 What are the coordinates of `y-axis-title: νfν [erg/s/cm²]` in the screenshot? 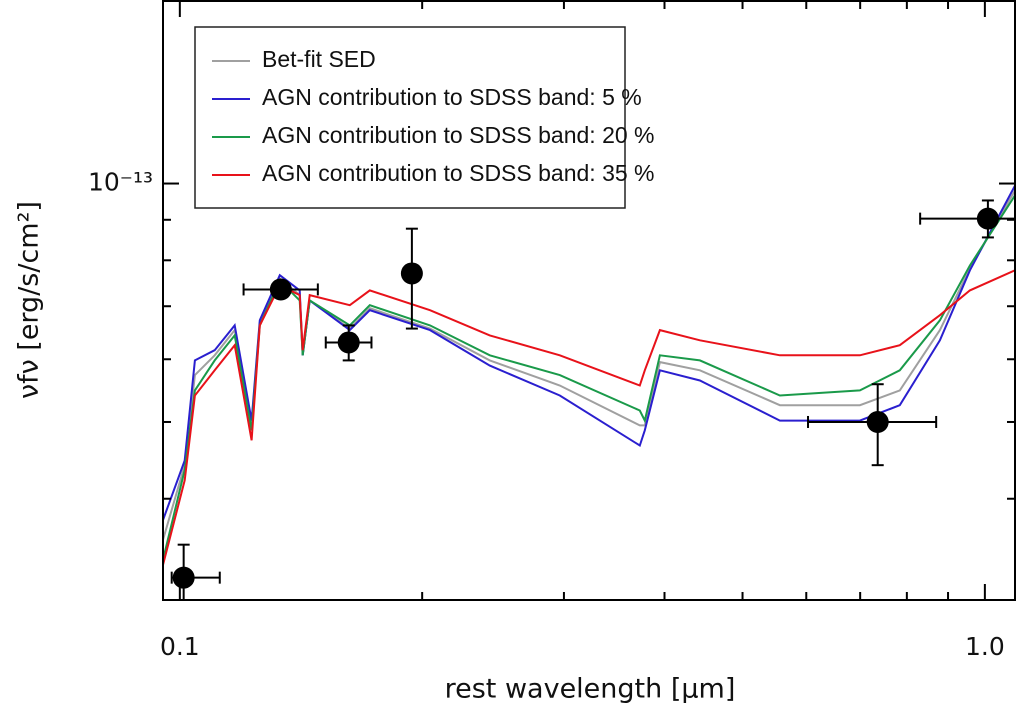 It's located at (29, 300).